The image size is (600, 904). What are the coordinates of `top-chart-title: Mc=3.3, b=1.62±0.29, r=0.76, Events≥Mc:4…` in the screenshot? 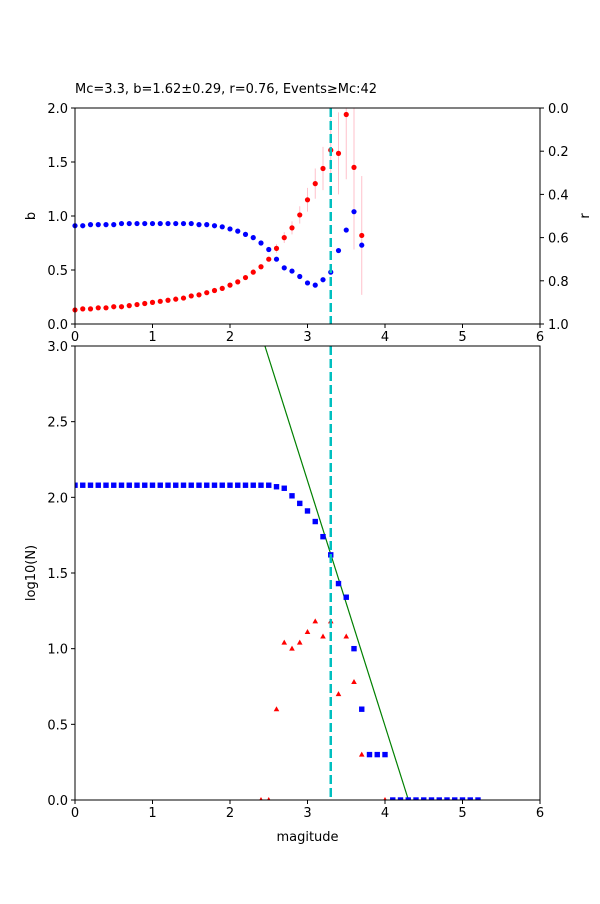 It's located at (226, 89).